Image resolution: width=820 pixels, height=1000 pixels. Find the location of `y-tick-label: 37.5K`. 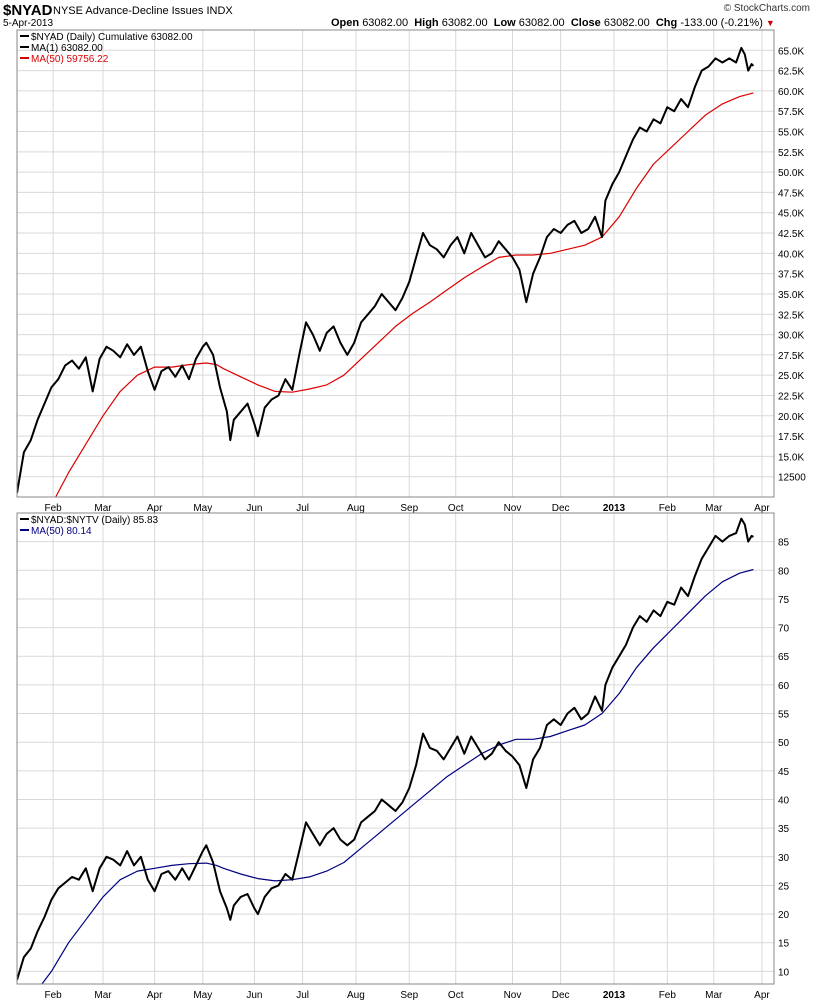

y-tick-label: 37.5K is located at coordinates (791, 275).